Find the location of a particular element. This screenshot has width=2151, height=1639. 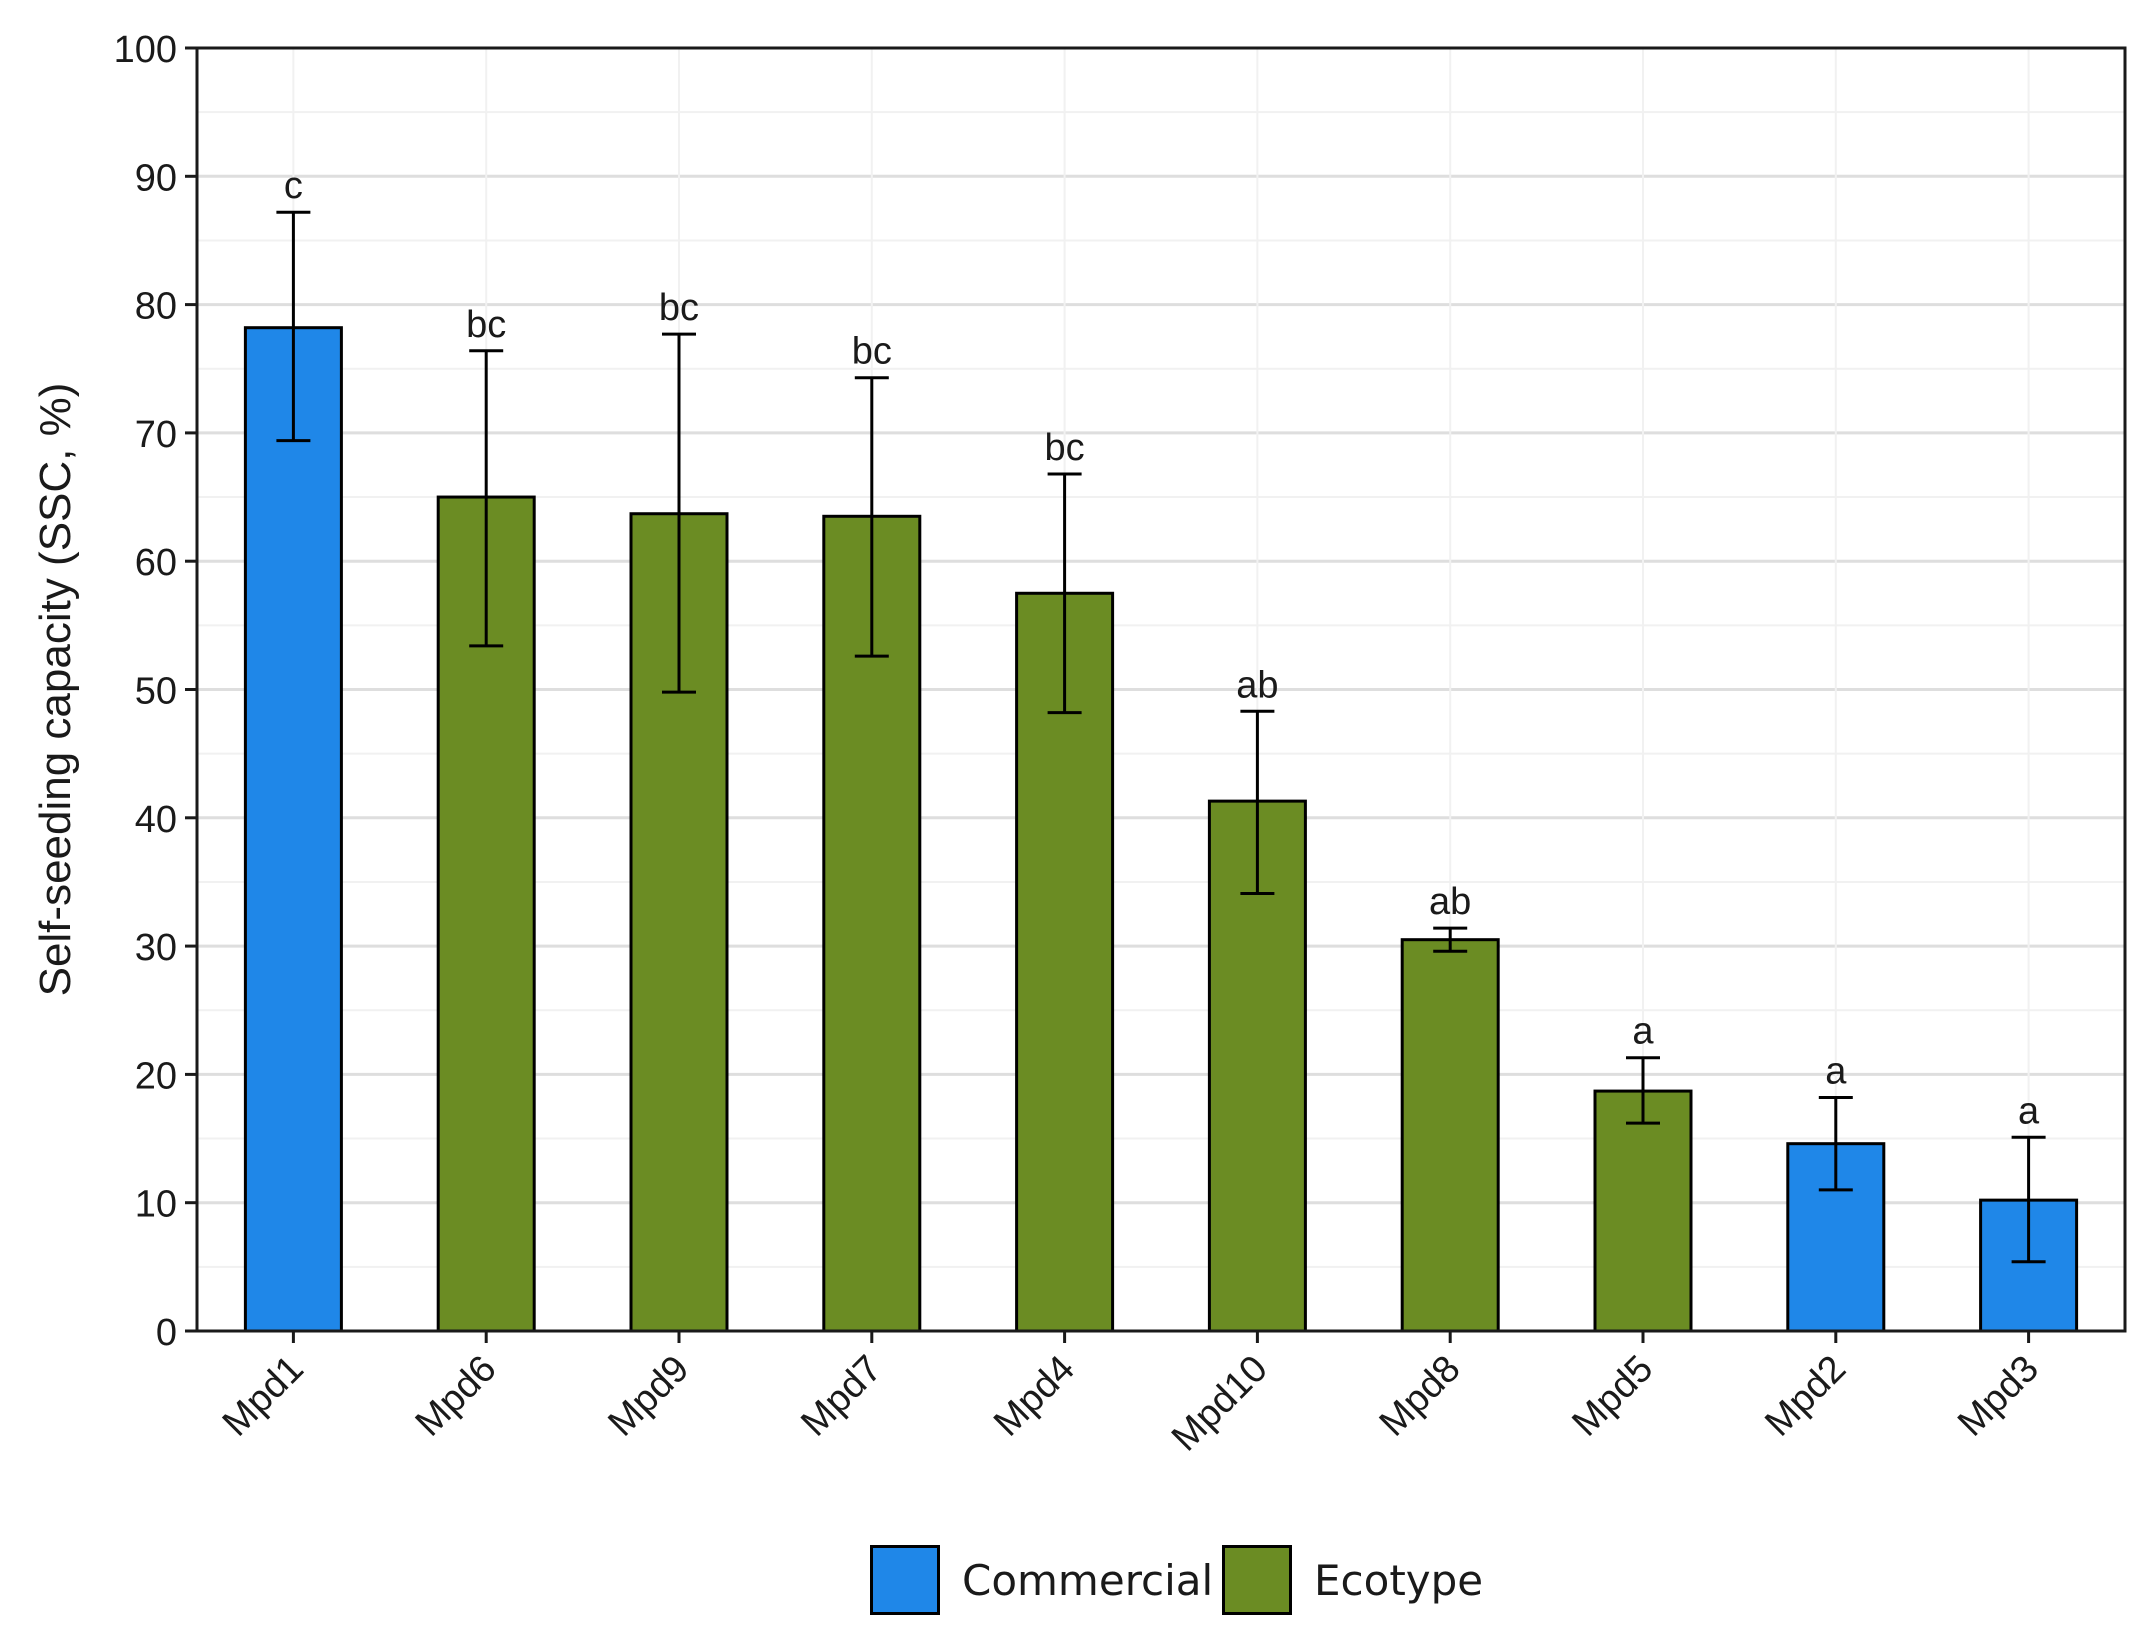

x-tick-label: Mpd3 is located at coordinates (1998, 1396).